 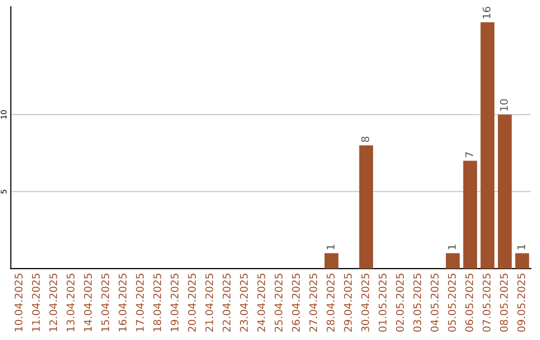 I want to click on x-tick-label: 17.04.2025, so click(x=140, y=303).